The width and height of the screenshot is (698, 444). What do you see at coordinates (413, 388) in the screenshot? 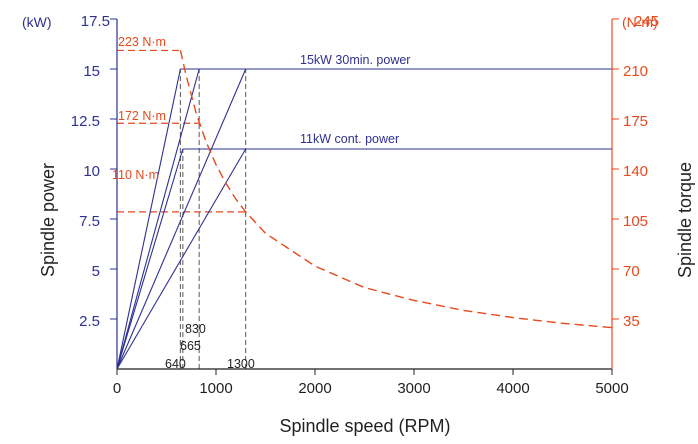
I see `x-tick-label: 3000` at bounding box center [413, 388].